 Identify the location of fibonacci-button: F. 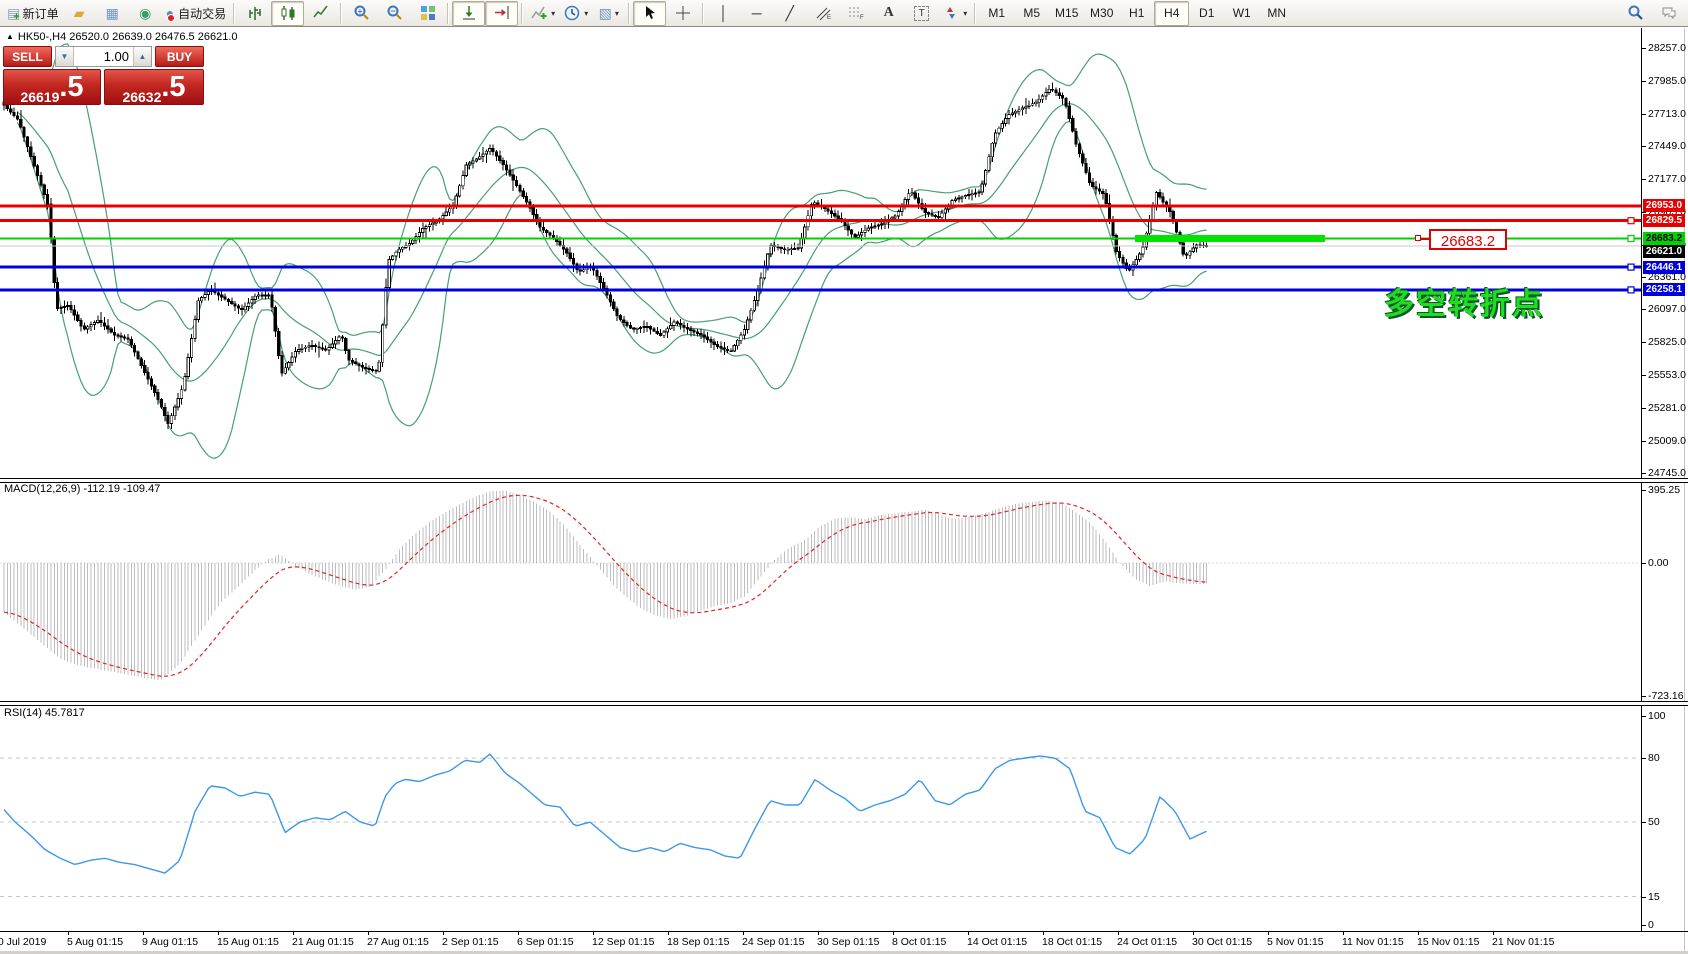
(855, 13).